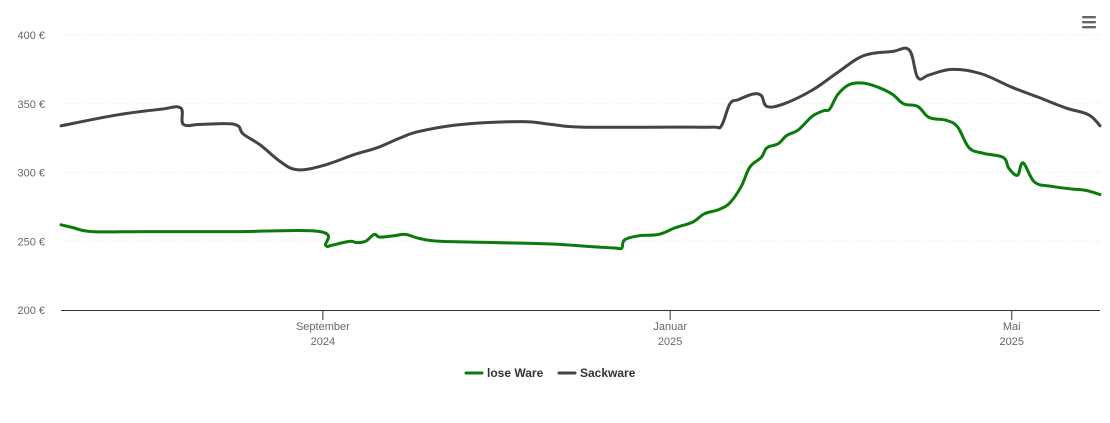 The width and height of the screenshot is (1110, 423). What do you see at coordinates (31, 105) in the screenshot?
I see `y-tick-label: 350 €` at bounding box center [31, 105].